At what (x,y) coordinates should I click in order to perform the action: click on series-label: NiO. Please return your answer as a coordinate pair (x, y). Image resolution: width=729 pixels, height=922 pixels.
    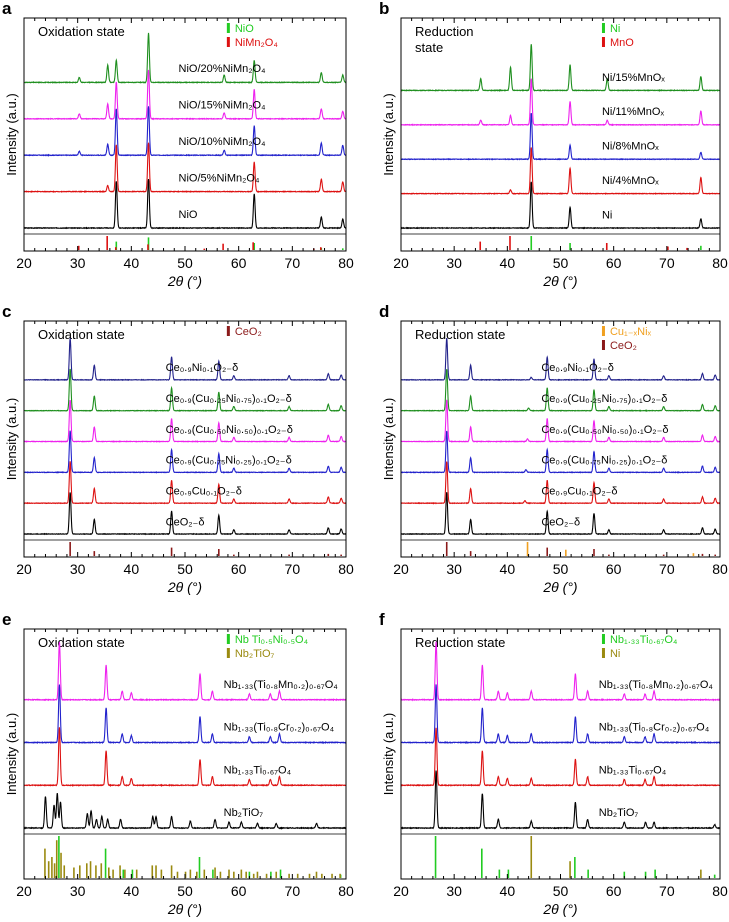
    Looking at the image, I should click on (188, 215).